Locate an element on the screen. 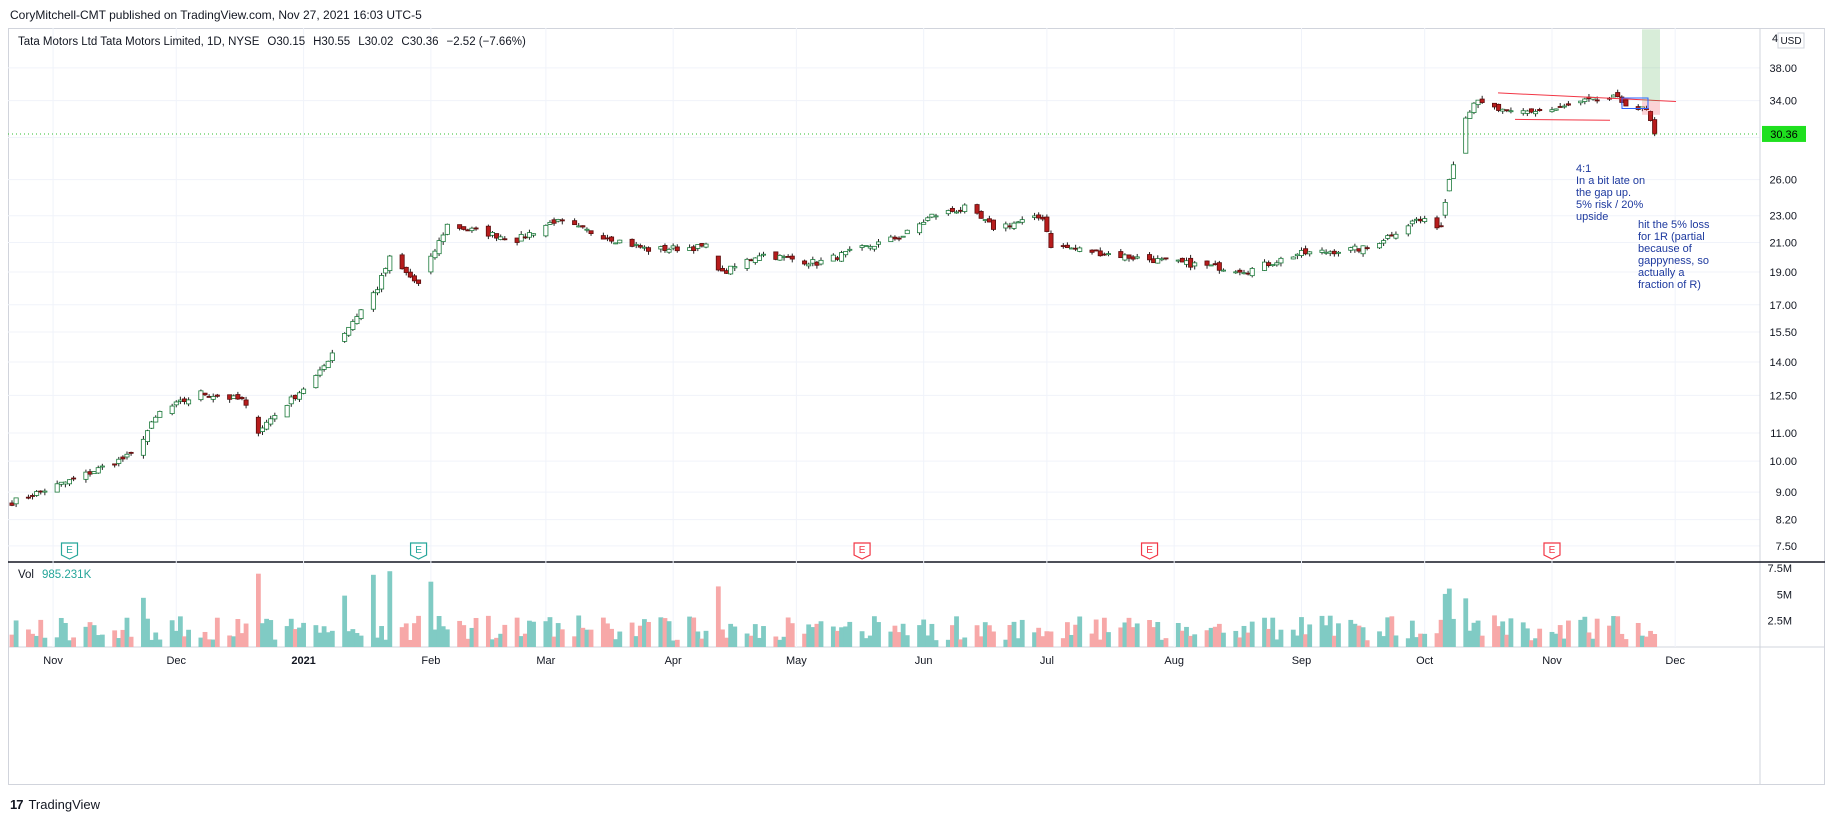 The image size is (1834, 821). time-tick-label: Sep is located at coordinates (1302, 661).